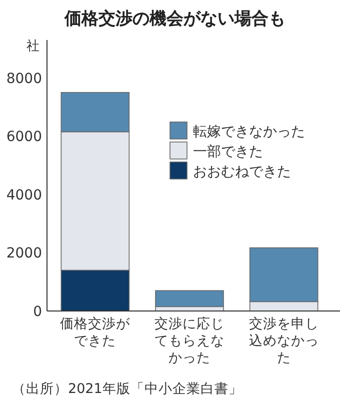 This screenshot has height=406, width=350. Describe the element at coordinates (190, 341) in the screenshot. I see `x-tick-label: 交渉に応じてもらえなかった` at that location.